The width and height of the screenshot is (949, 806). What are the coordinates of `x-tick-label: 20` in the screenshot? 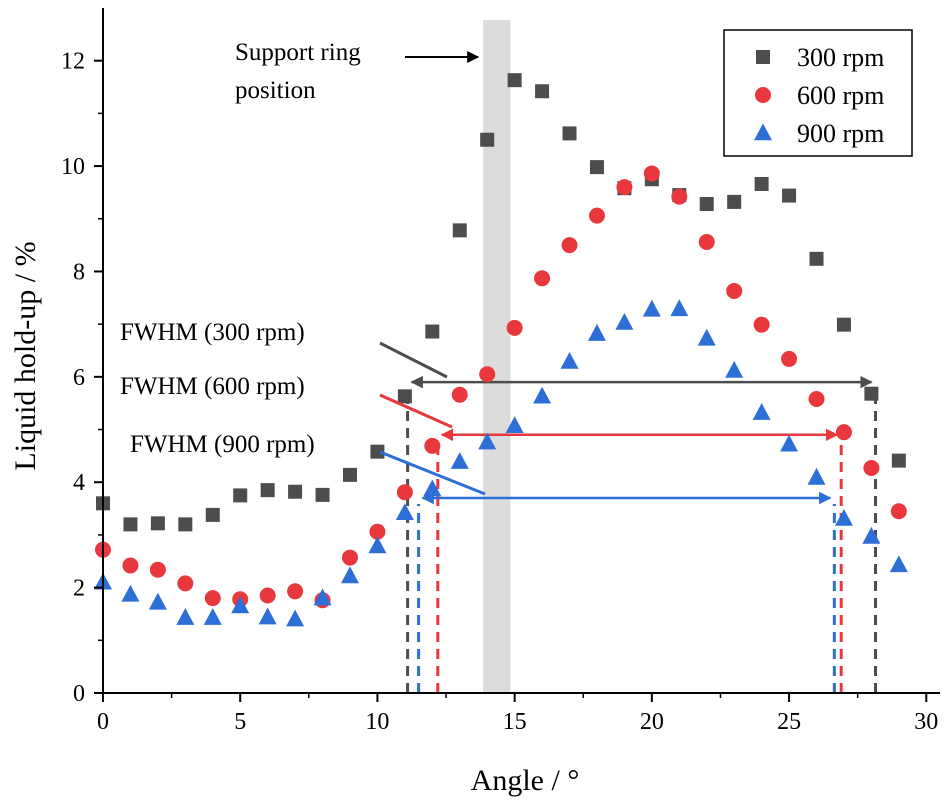 It's located at (652, 722).